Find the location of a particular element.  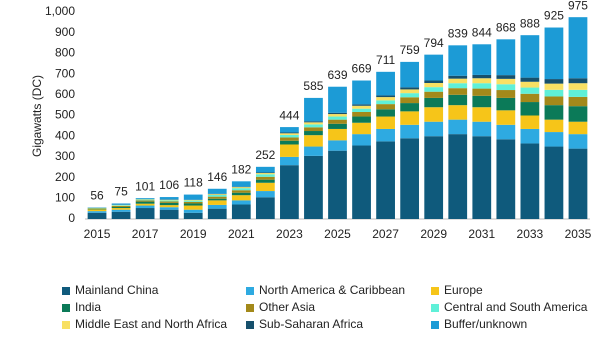

total-label: 794 is located at coordinates (434, 43).